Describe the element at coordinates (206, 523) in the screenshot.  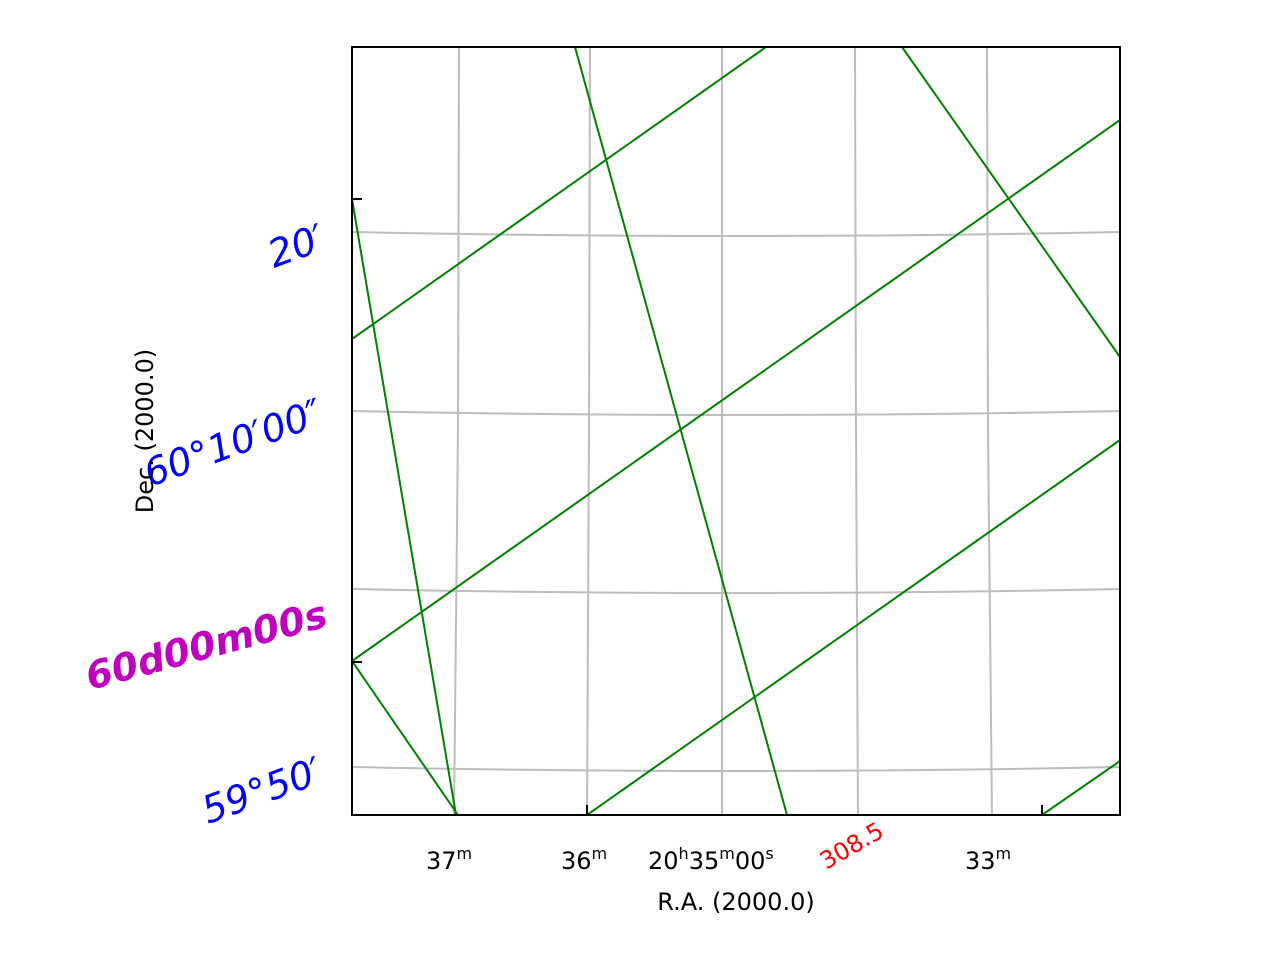
I see `y-tick-labels: 20′ 60°10′00″ 59°50′ 60d00m00s` at that location.